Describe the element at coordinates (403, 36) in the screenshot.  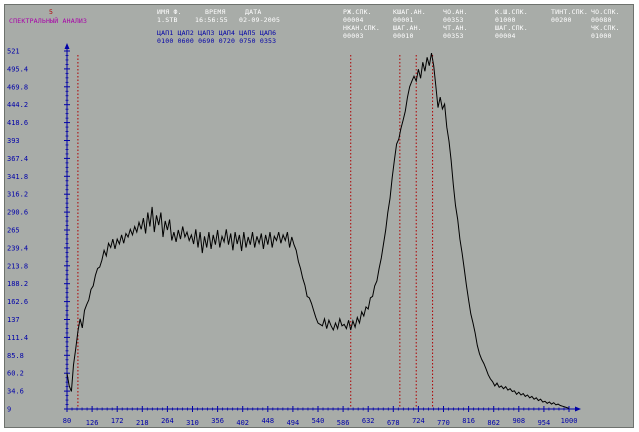
I see `param-row2-value-1: 00010` at that location.